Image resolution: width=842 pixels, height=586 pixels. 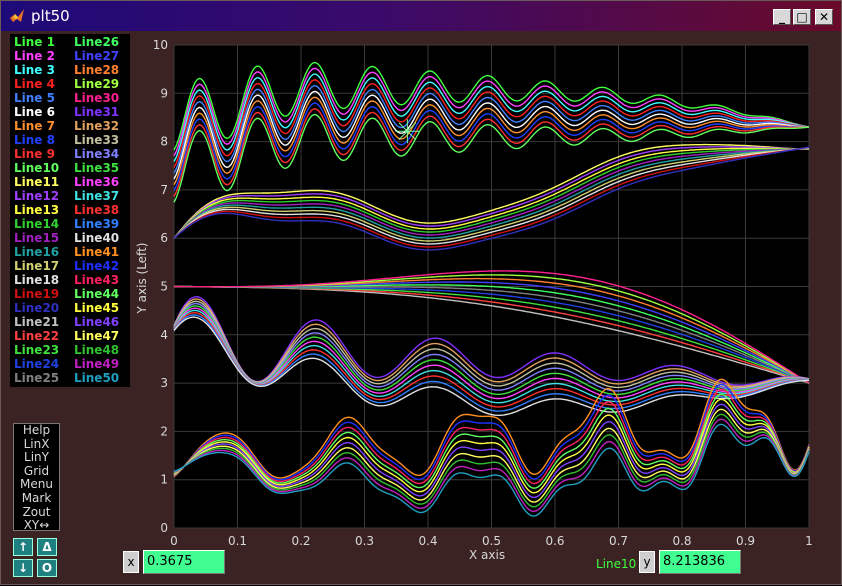 What do you see at coordinates (97, 308) in the screenshot?
I see `legend-item-45: Line45` at bounding box center [97, 308].